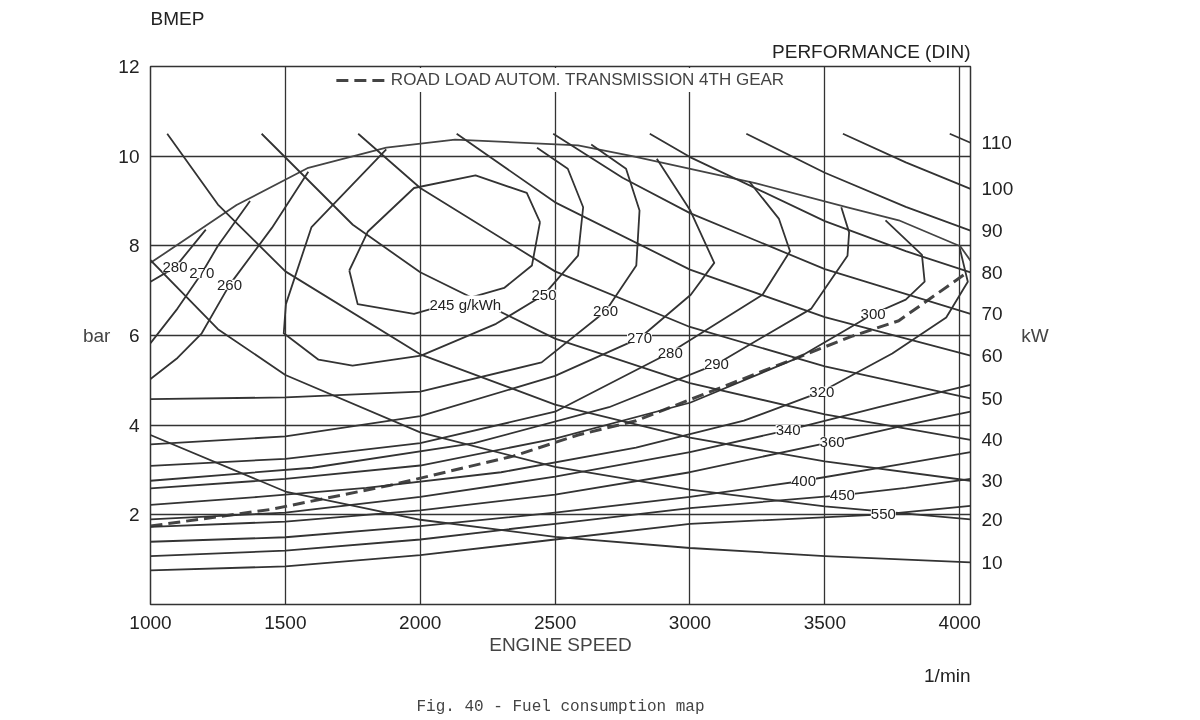  I want to click on y-tick-label: 4, so click(134, 425).